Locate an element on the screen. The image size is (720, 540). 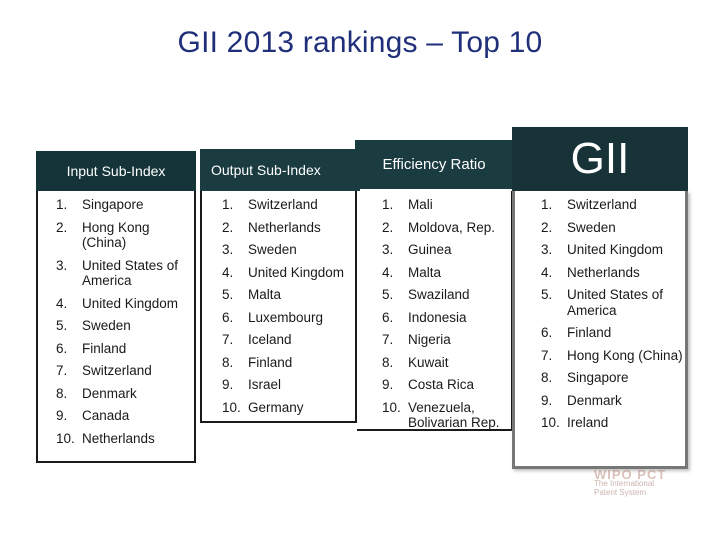
country-name: Canada is located at coordinates (106, 415).